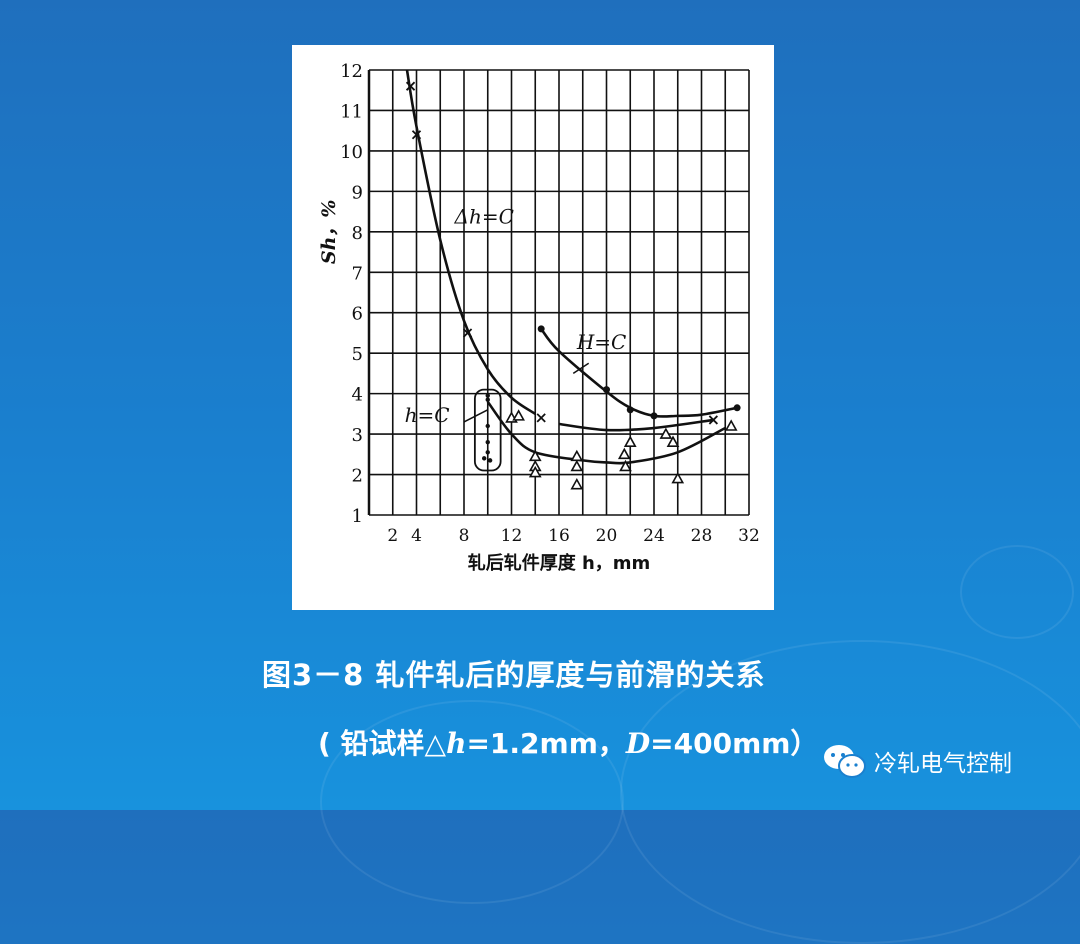 The image size is (1080, 944). I want to click on curve-label: h=C, so click(427, 415).